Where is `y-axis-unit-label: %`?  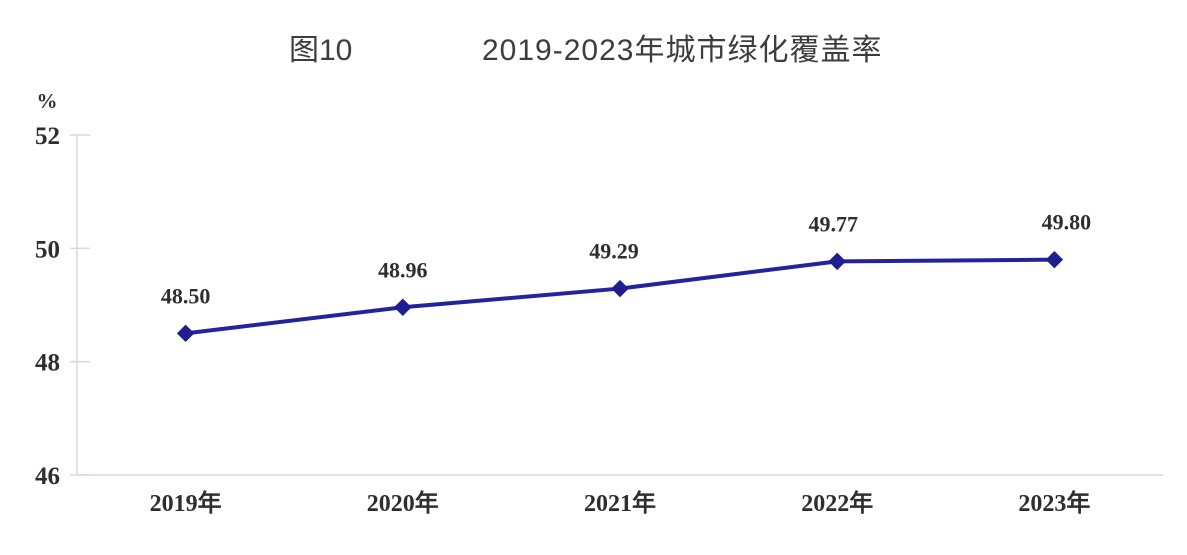
y-axis-unit-label: % is located at coordinates (47, 101).